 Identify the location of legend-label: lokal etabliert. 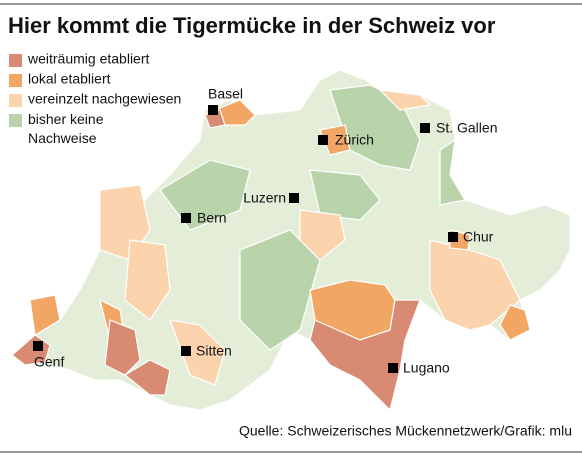
(69, 79).